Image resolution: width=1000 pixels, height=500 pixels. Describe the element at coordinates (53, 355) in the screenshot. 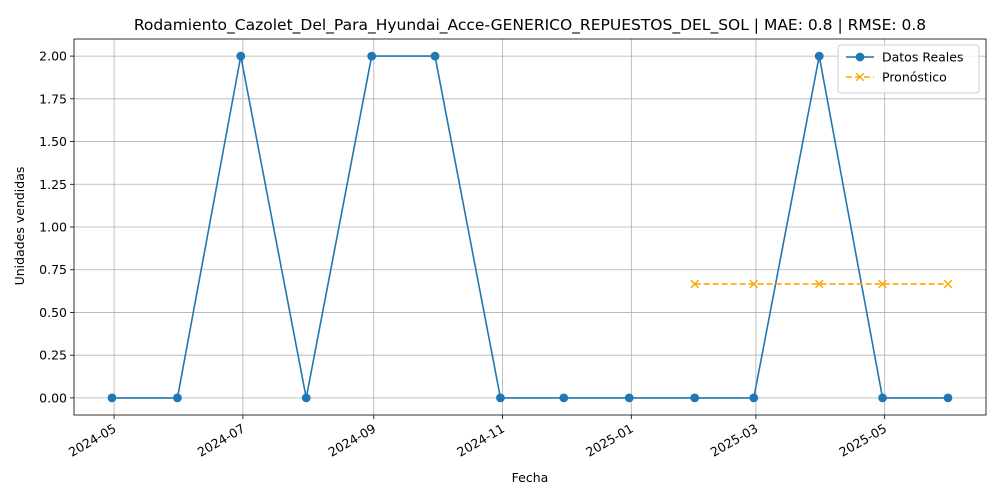

I see `y-tick-label: 0.25` at that location.